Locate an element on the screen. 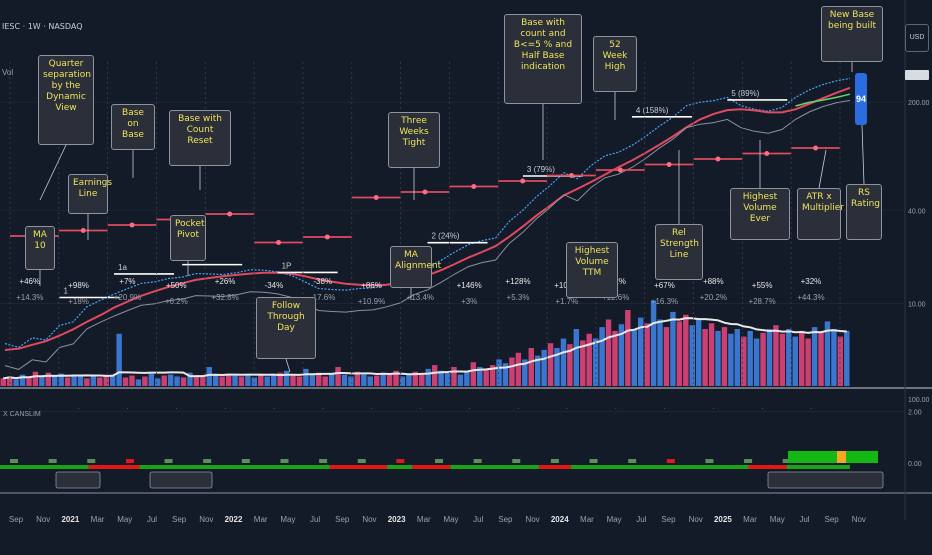 The height and width of the screenshot is (555, 932). callout-atr-multiplier: ATR x Multiplier is located at coordinates (820, 214).